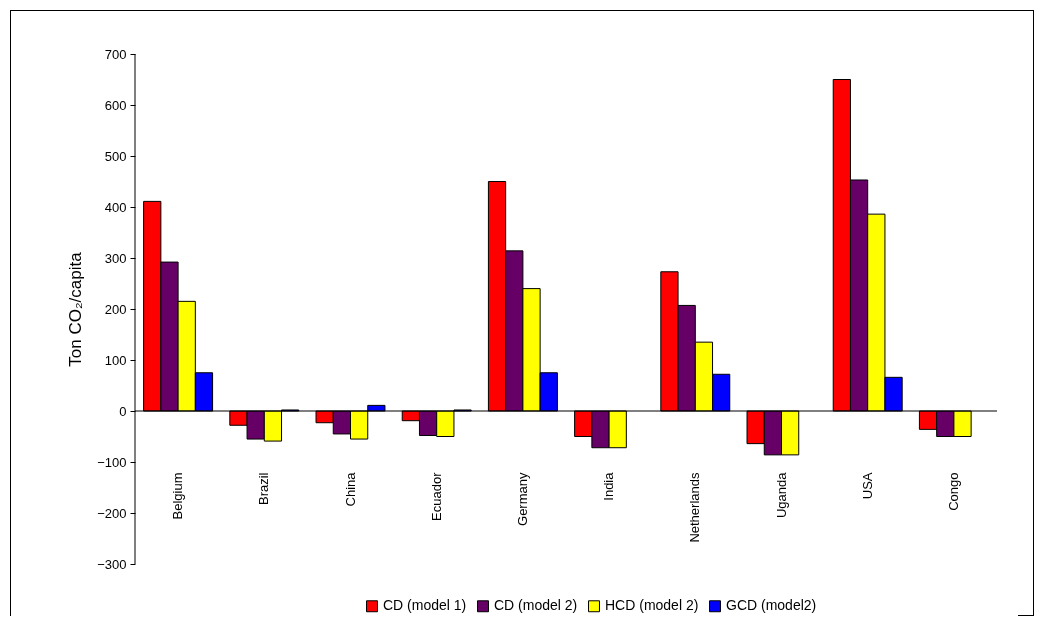  Describe the element at coordinates (781, 495) in the screenshot. I see `x-tick-label: Uganda` at that location.